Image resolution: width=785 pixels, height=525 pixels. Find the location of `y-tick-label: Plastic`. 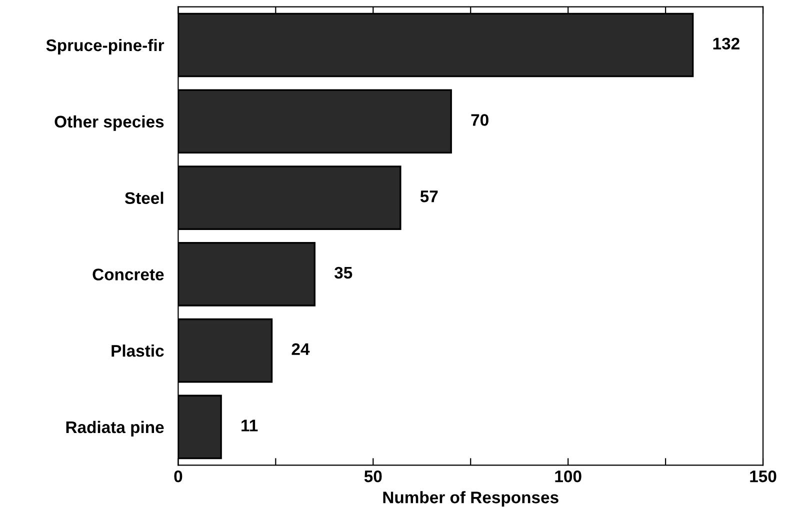

y-tick-label: Plastic is located at coordinates (138, 350).